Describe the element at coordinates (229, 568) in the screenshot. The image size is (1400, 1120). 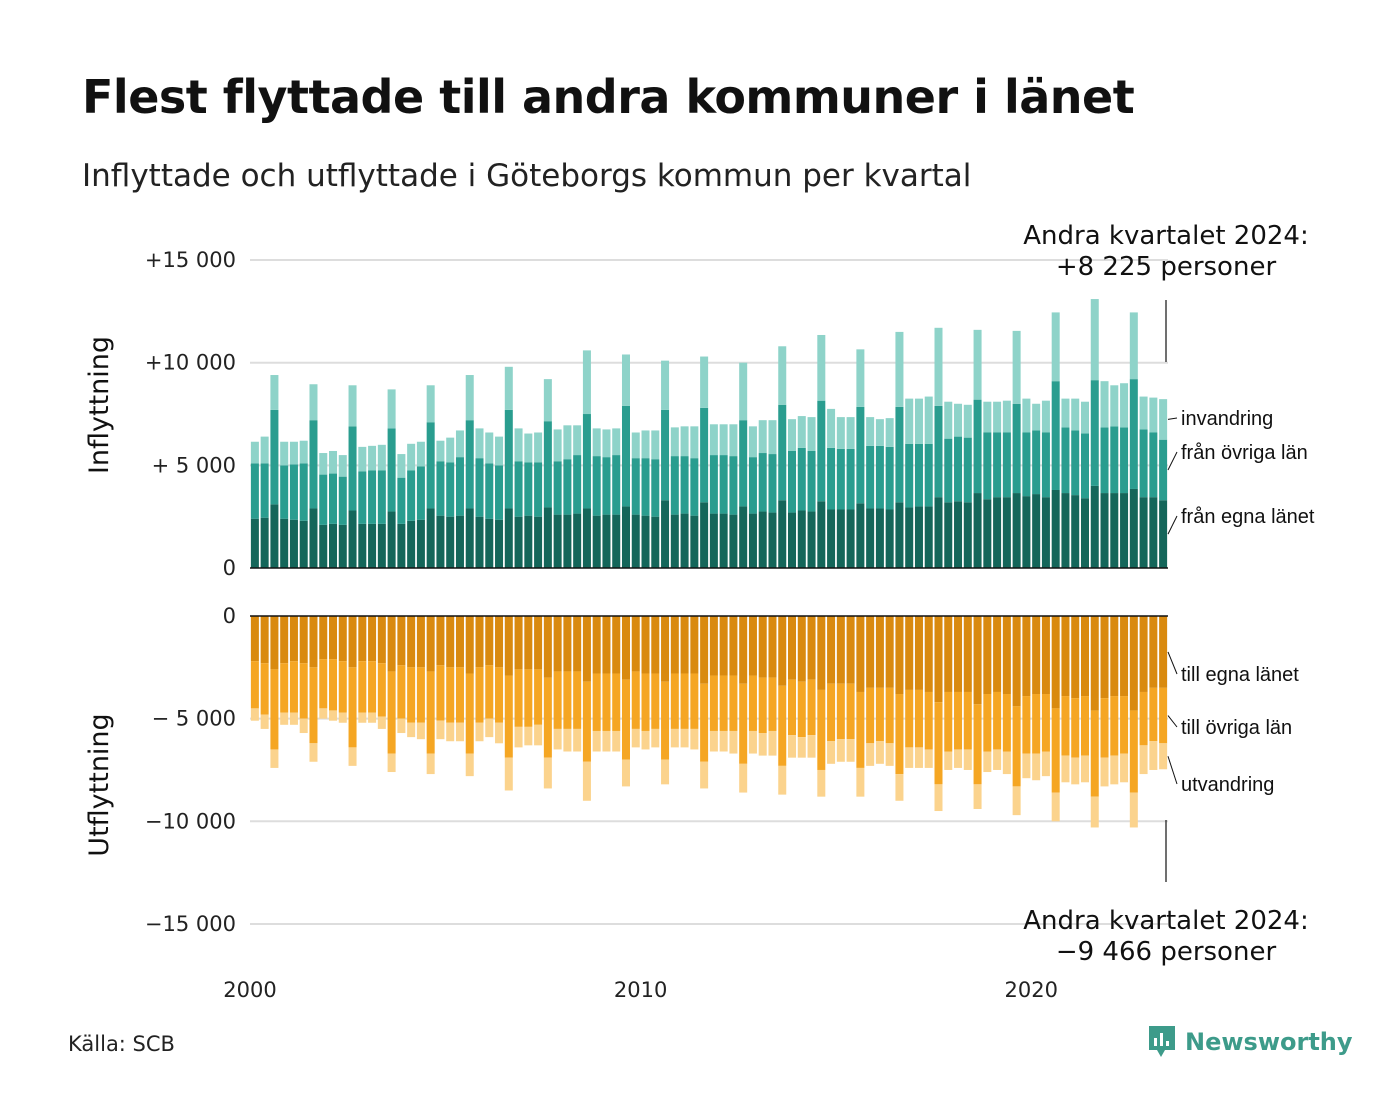
I see `y-tick-top-0: 0` at that location.